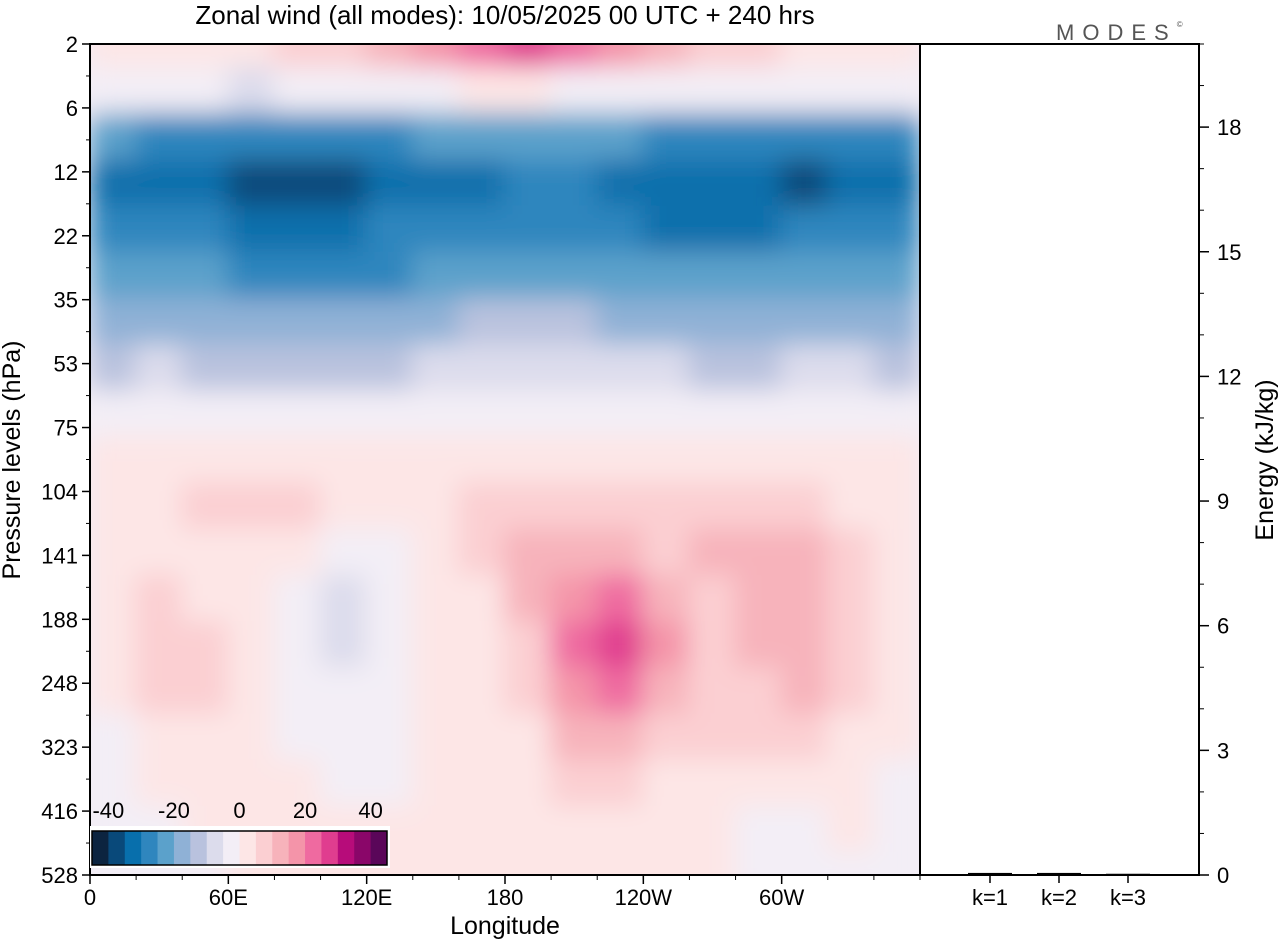 This screenshot has height=942, width=1280. Describe the element at coordinates (59, 555) in the screenshot. I see `y-tick-label: 141` at that location.